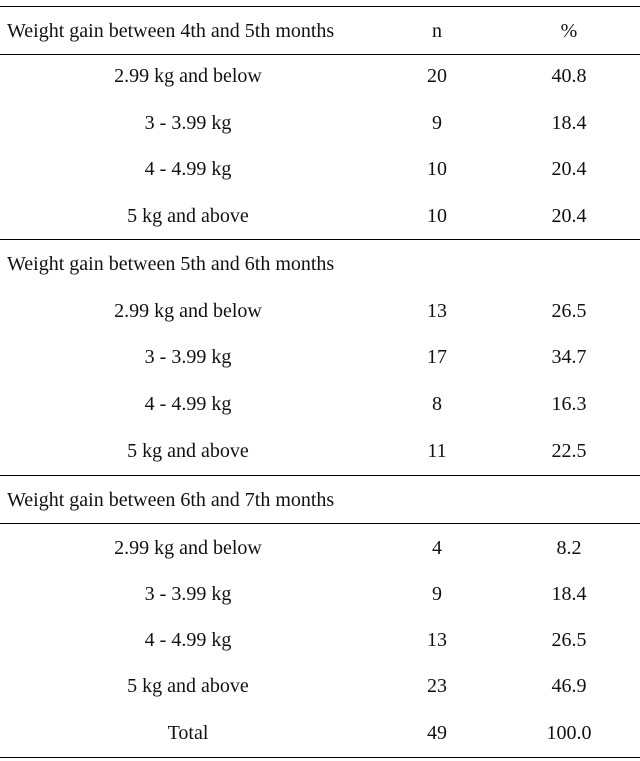 The image size is (640, 761). I want to click on total-row: Total 49 100.0, so click(320, 733).